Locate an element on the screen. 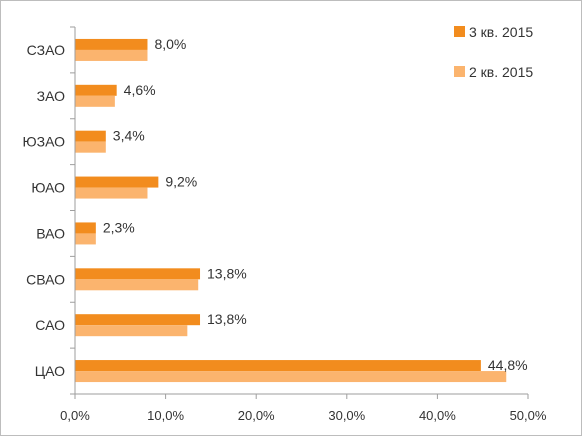 Image resolution: width=582 pixels, height=440 pixels. category-label: ЮЗАО is located at coordinates (43, 142).